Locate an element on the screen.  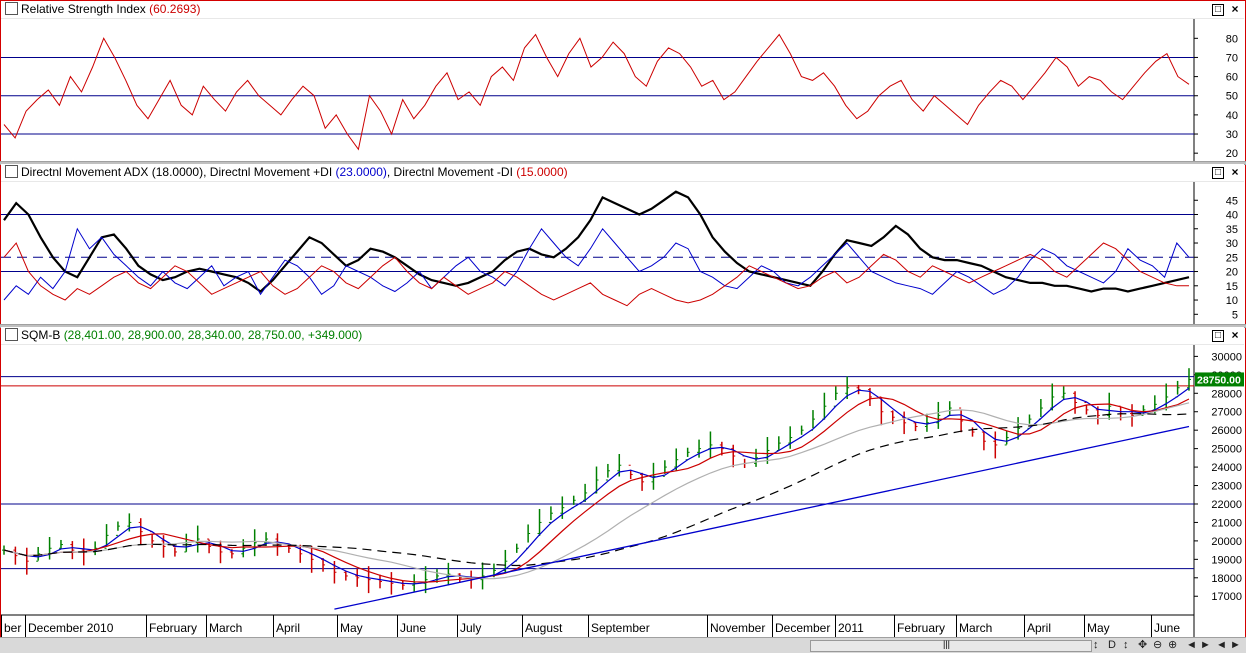
y-tick-label: 45 is located at coordinates (1232, 201).